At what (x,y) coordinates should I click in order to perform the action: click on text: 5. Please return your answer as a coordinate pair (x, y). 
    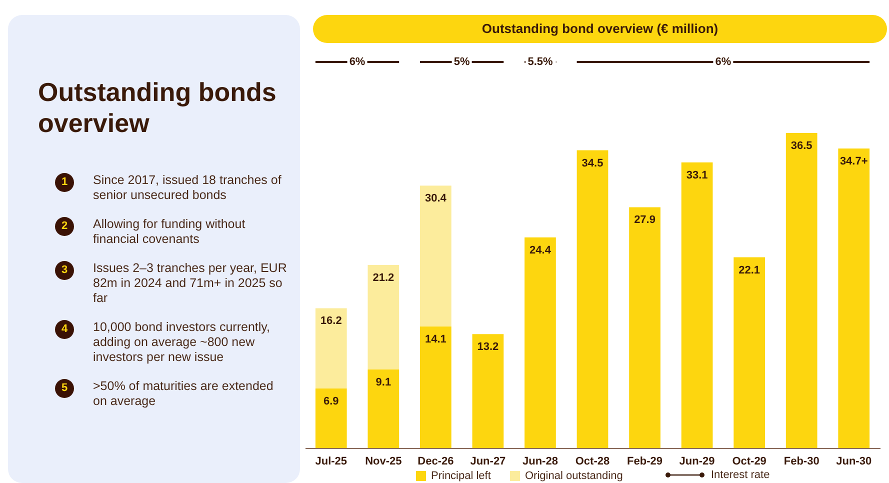
    Looking at the image, I should click on (64, 388).